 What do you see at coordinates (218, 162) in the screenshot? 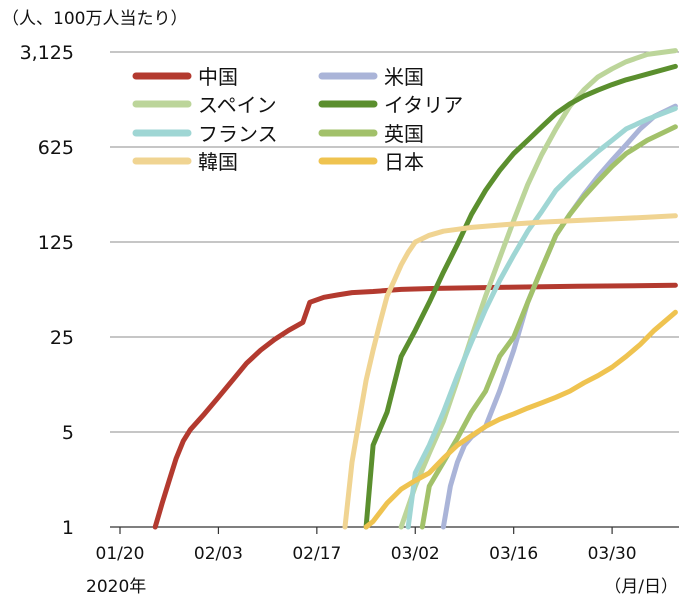
I see `legend-label: 韓国` at bounding box center [218, 162].